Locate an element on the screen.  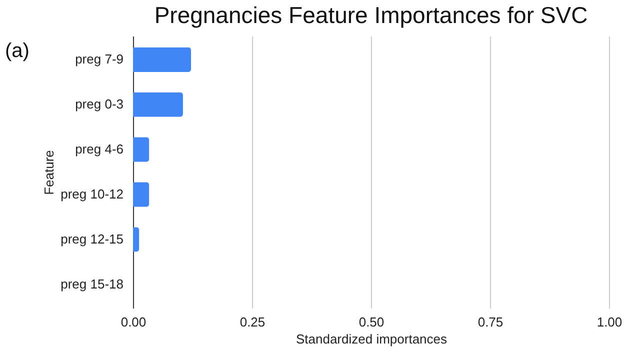
y-tick-label: preg 7-9 is located at coordinates (99, 59).